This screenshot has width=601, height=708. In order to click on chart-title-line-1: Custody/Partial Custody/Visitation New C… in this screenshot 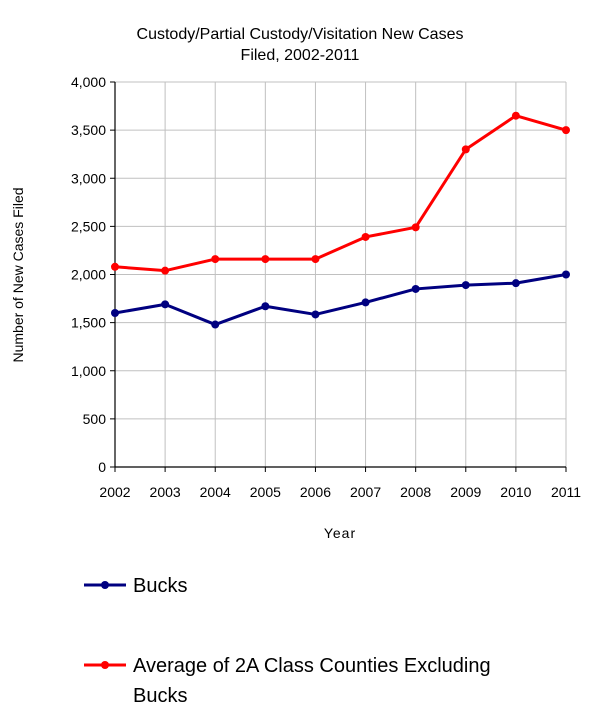, I will do `click(300, 34)`.